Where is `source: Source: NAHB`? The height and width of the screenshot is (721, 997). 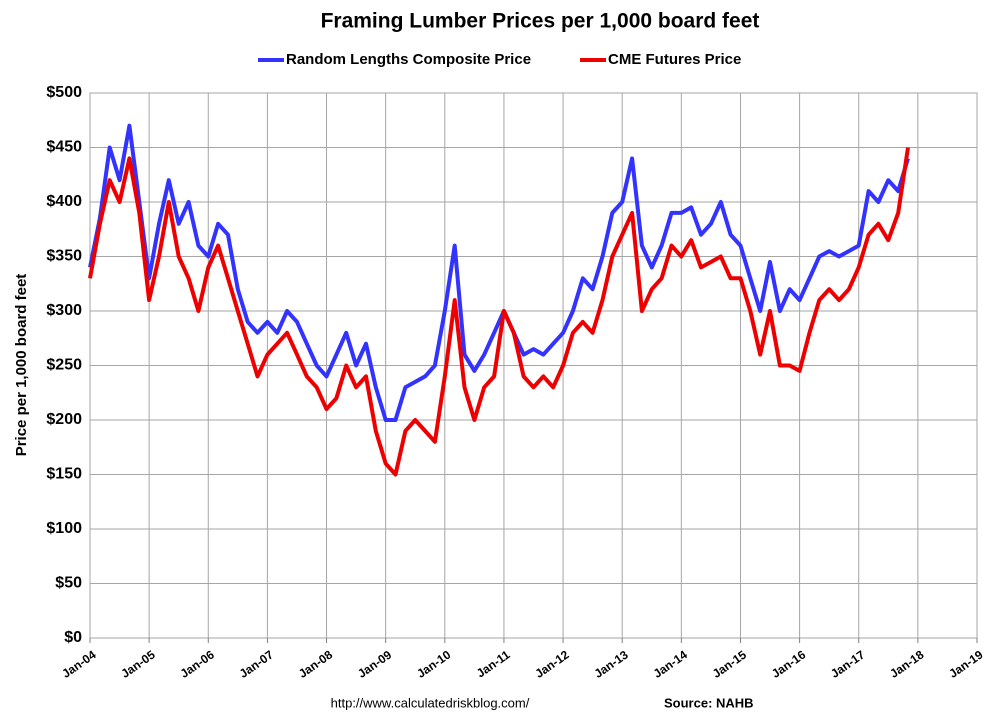
source: Source: NAHB is located at coordinates (709, 702).